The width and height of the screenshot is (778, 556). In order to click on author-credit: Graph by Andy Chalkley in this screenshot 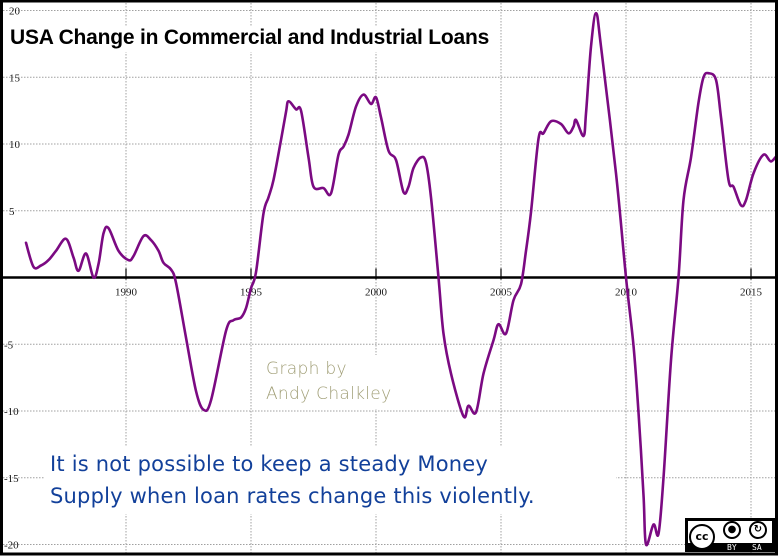, I will do `click(341, 382)`.